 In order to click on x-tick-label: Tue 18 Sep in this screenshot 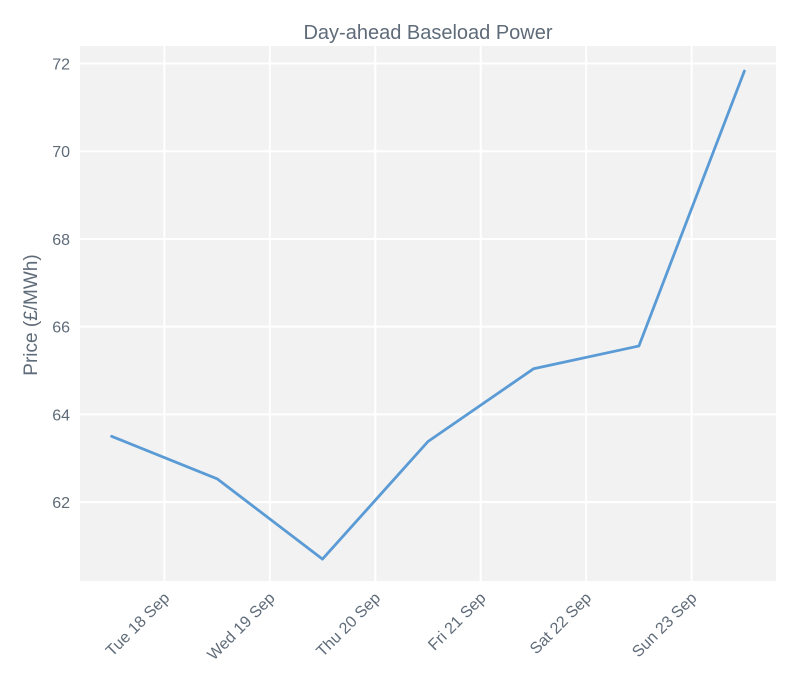, I will do `click(138, 625)`.